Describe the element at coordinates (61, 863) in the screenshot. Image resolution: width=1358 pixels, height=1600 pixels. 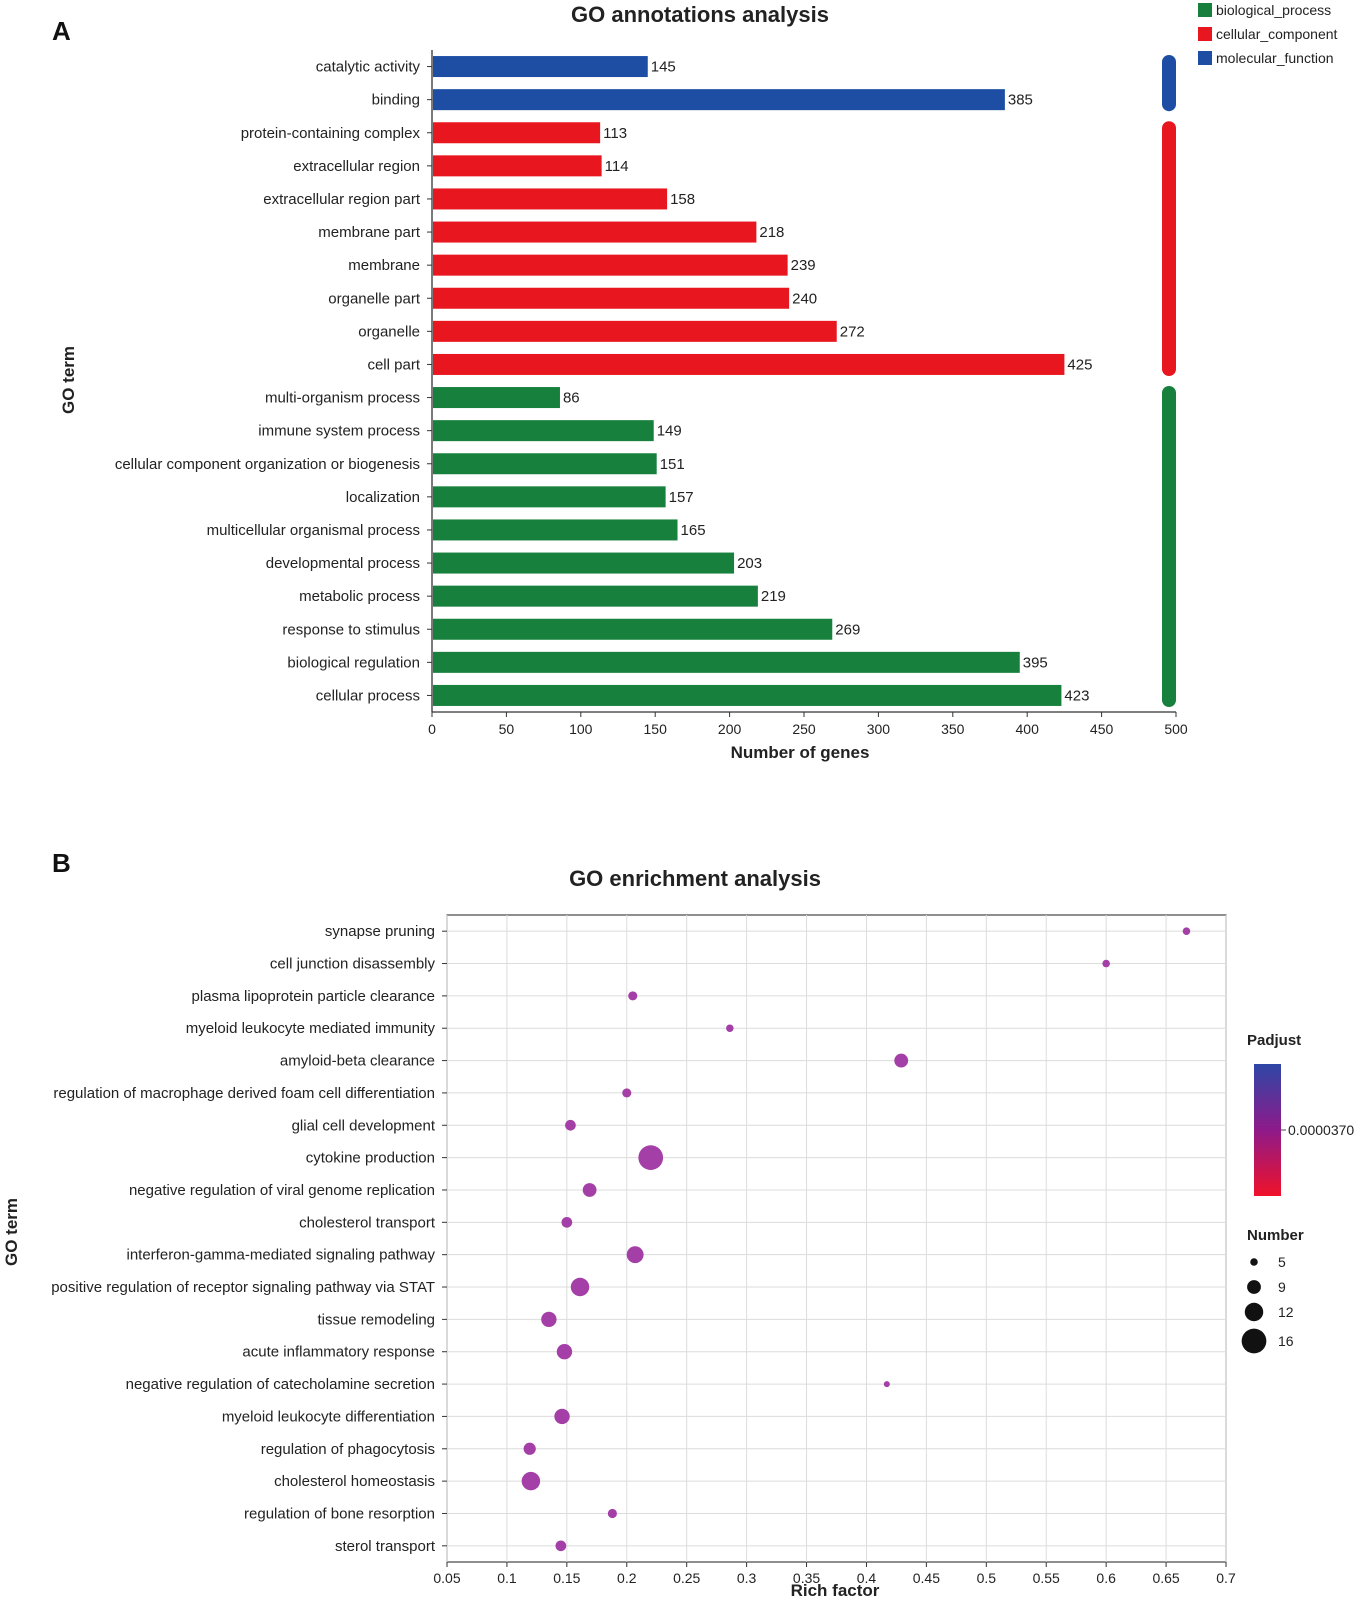
I see `panel-b-label: B` at that location.